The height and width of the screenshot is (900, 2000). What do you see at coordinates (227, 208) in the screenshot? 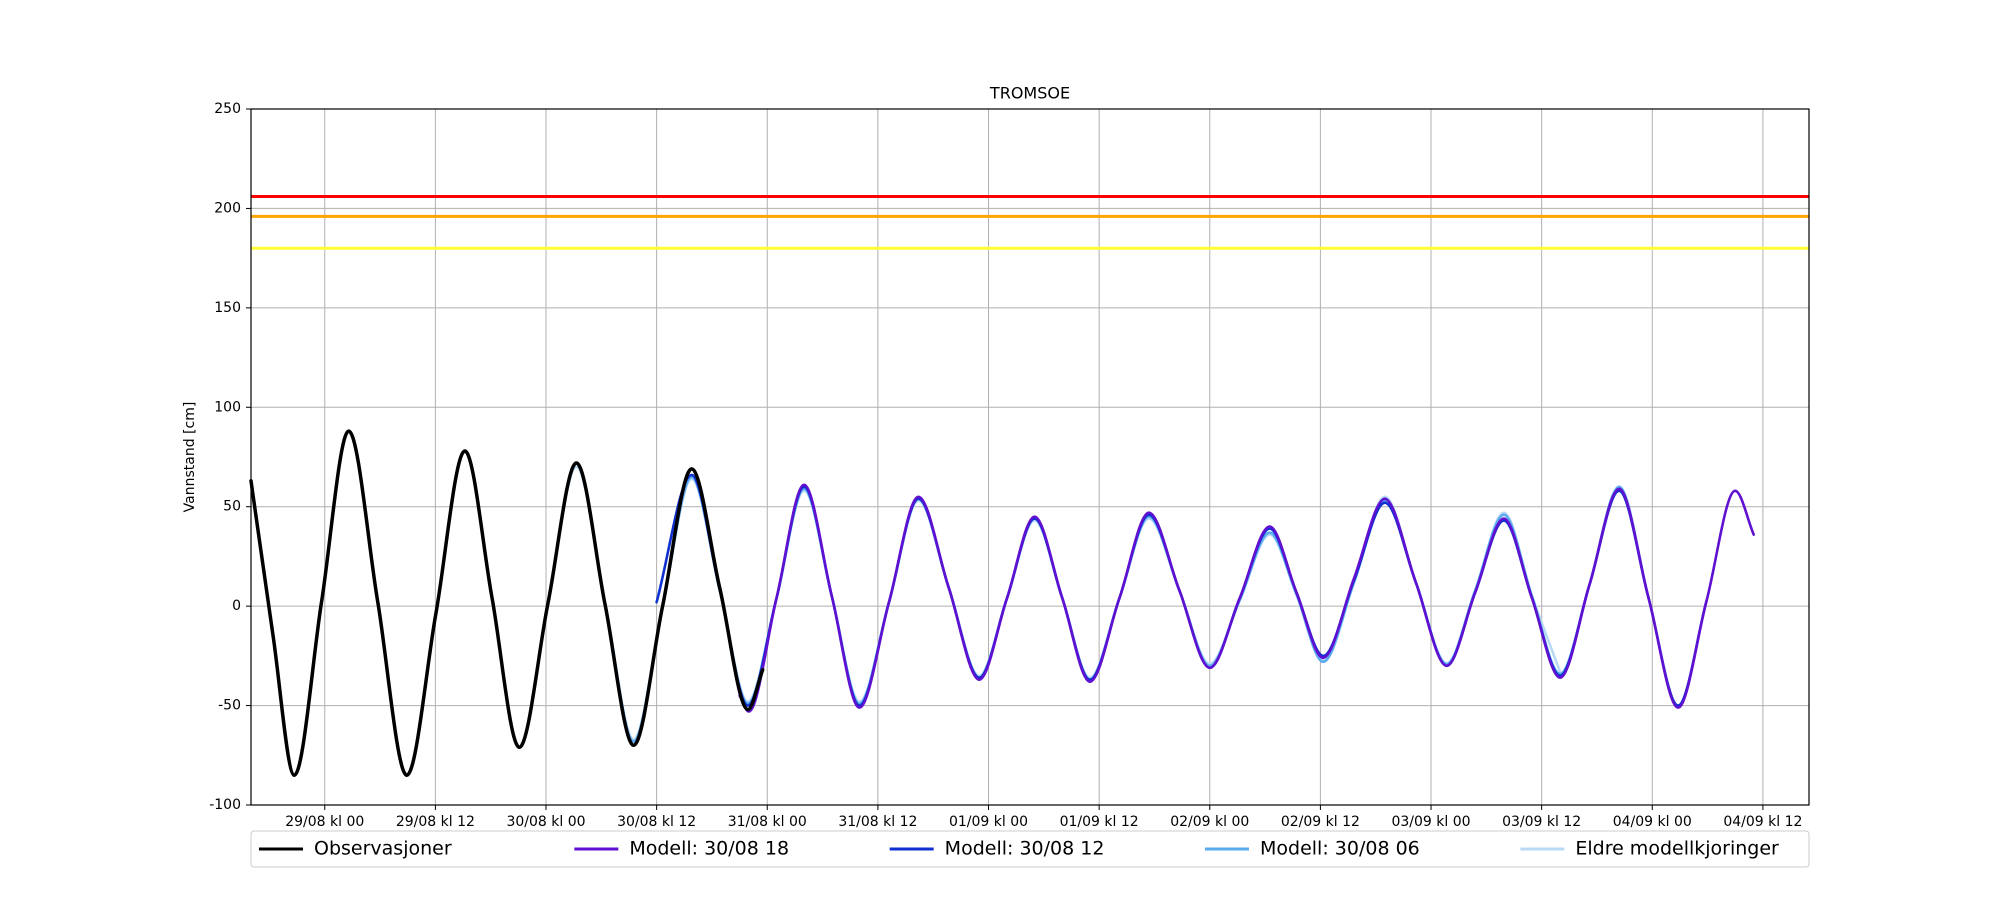
I see `y-tick-label: 200` at bounding box center [227, 208].